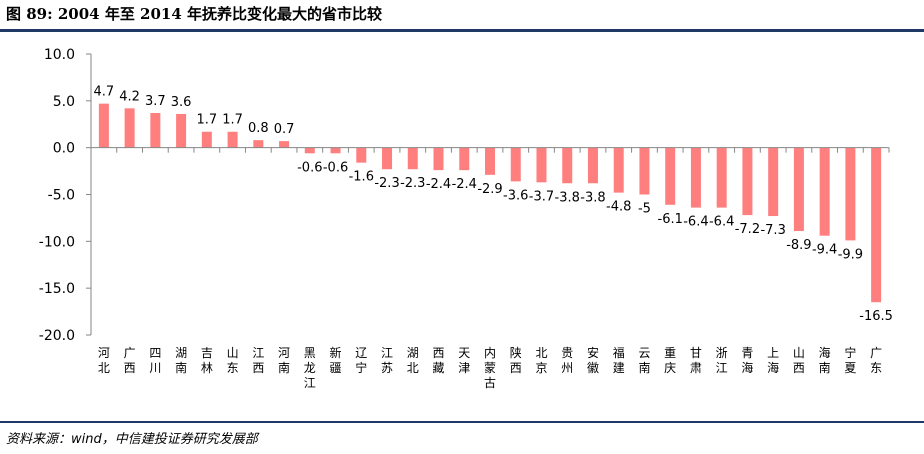  I want to click on x-tick-label: 黑龙江, so click(310, 368).